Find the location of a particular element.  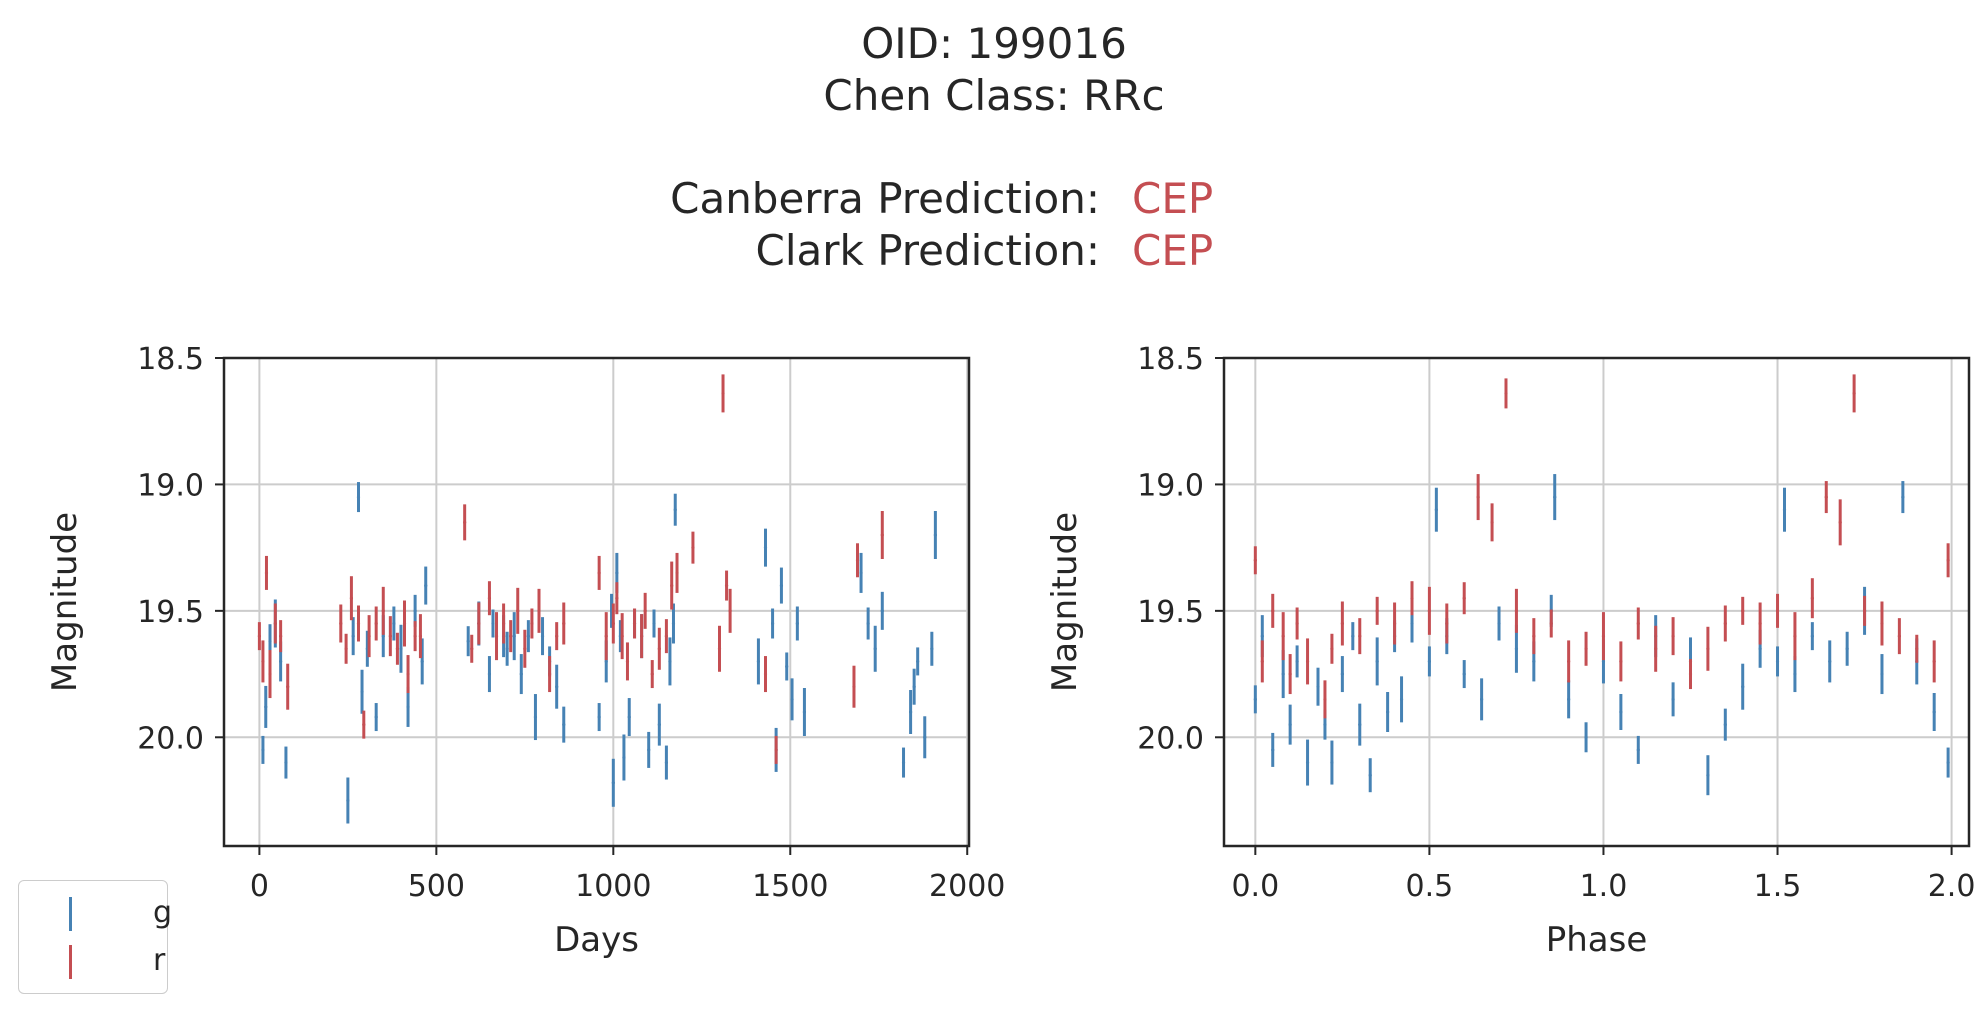

y-tick-label: 18.5 is located at coordinates (1170, 359).